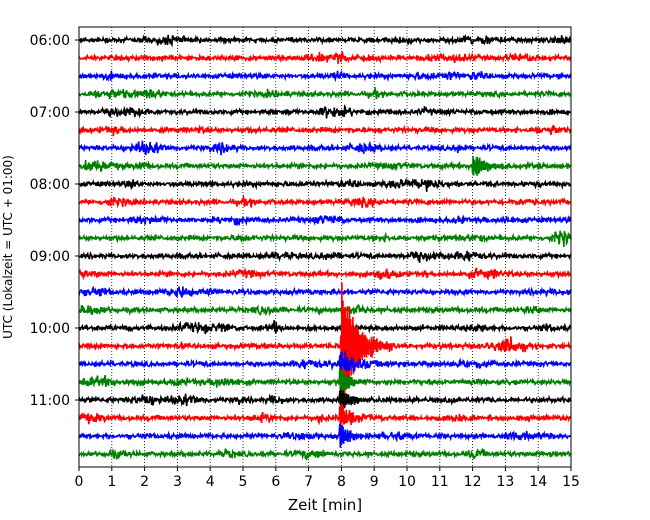 The height and width of the screenshot is (520, 650). What do you see at coordinates (50, 185) in the screenshot?
I see `y-tick-label: 08:00` at bounding box center [50, 185].